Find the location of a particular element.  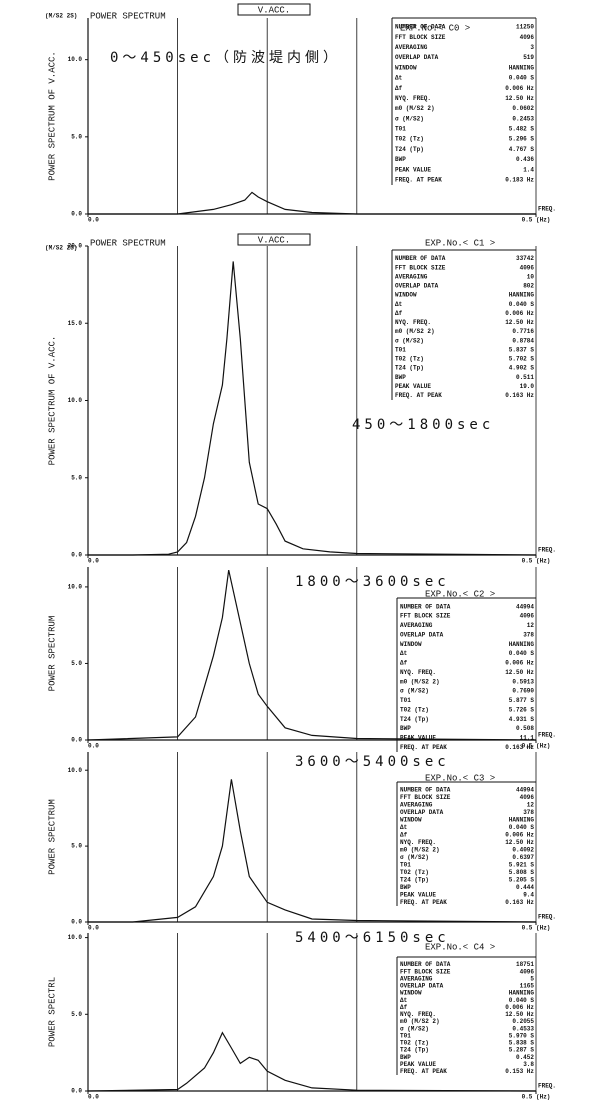

stat-value: 5.296 S is located at coordinates (522, 139).